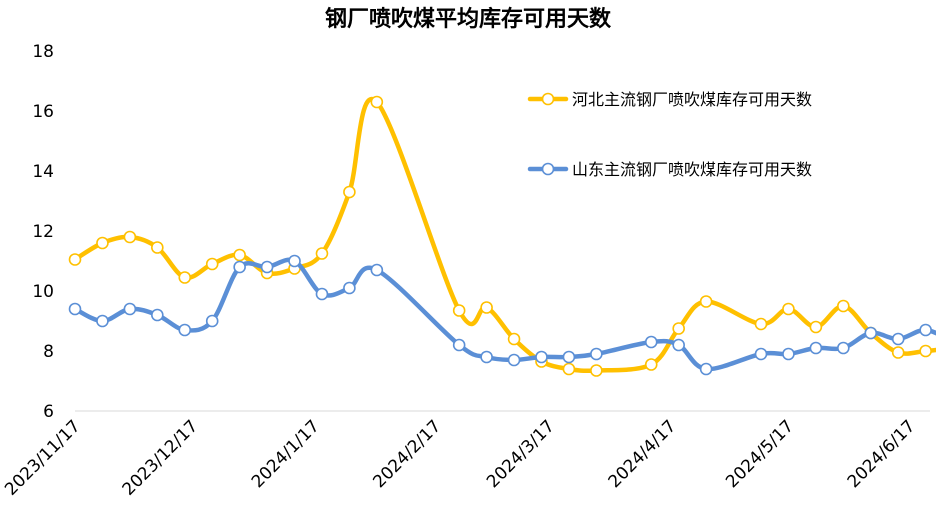 This screenshot has height=520, width=936. I want to click on legend-label: 河北主流钢厂喷吹煤库存可用天数, so click(692, 99).